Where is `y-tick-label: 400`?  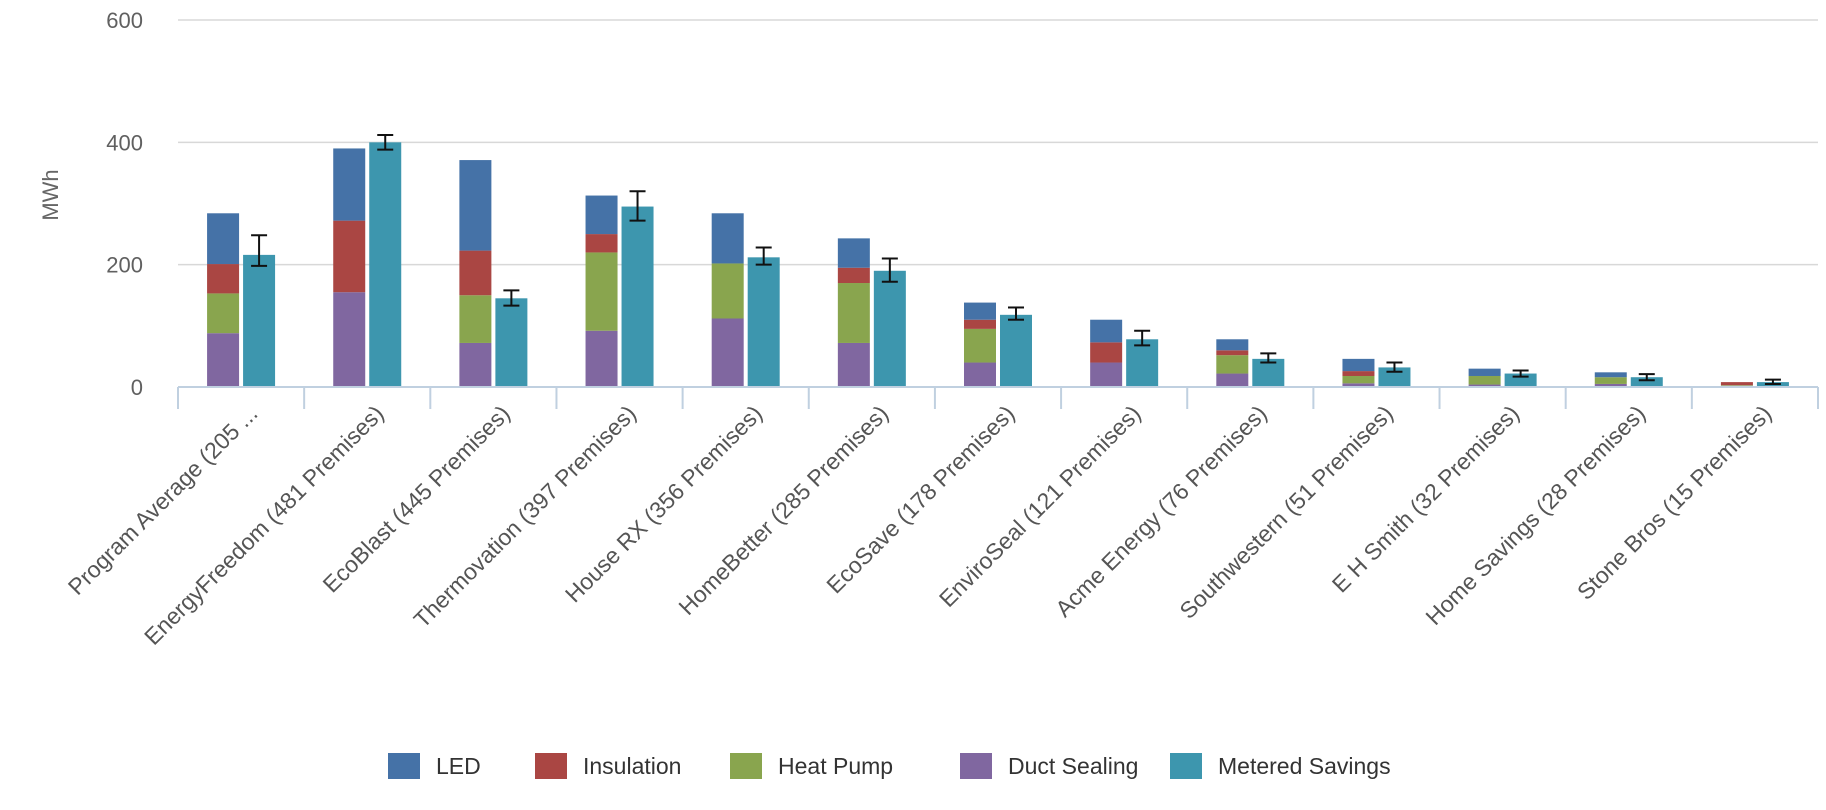
y-tick-label: 400 is located at coordinates (124, 142).